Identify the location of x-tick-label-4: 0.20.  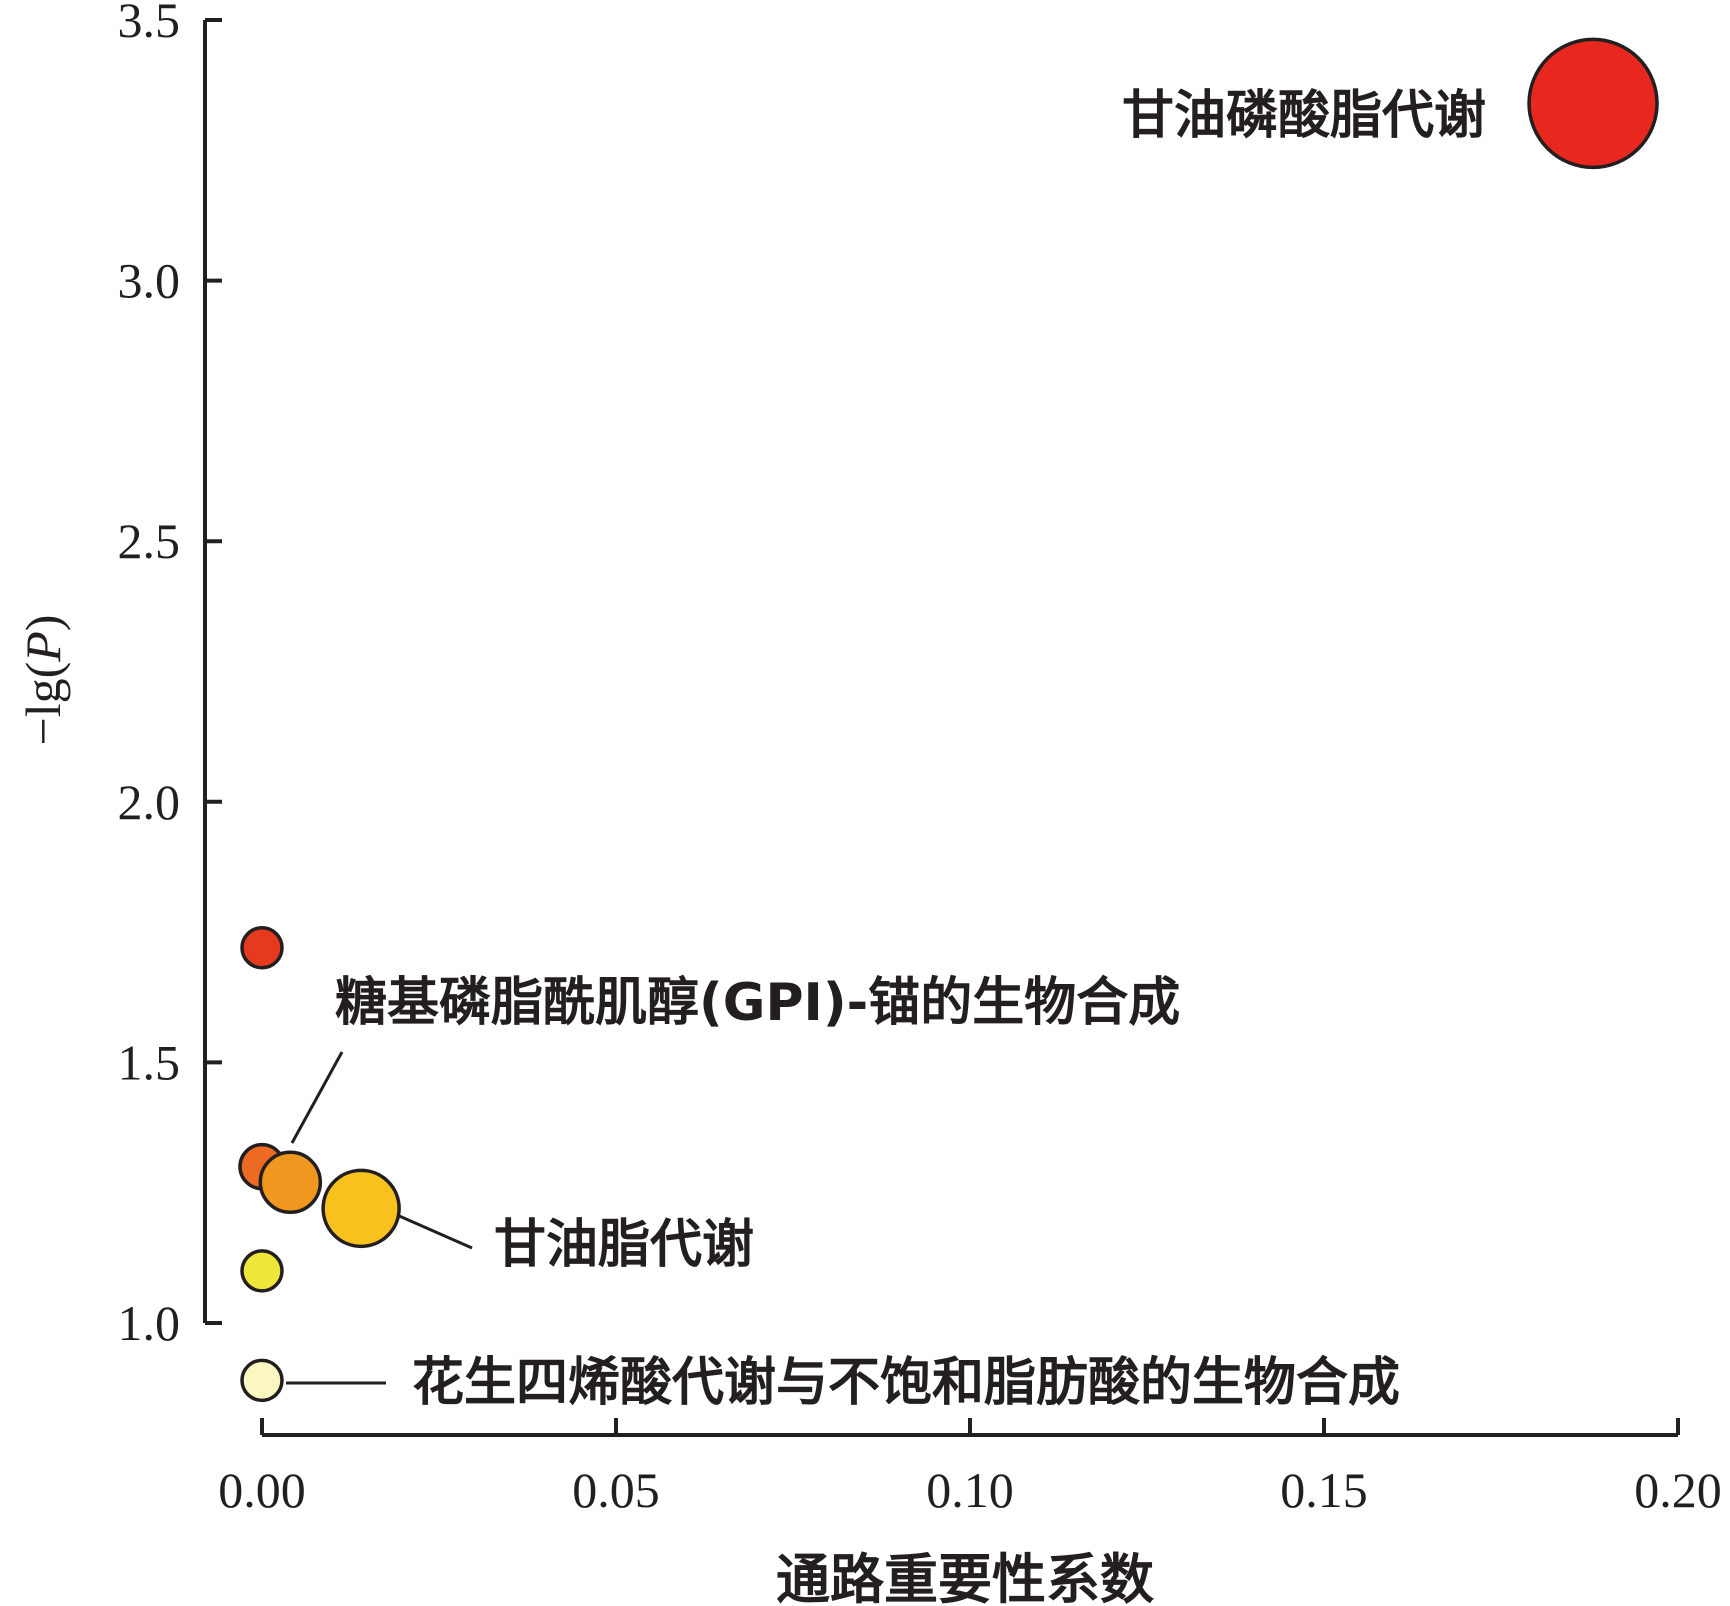
(1678, 1490).